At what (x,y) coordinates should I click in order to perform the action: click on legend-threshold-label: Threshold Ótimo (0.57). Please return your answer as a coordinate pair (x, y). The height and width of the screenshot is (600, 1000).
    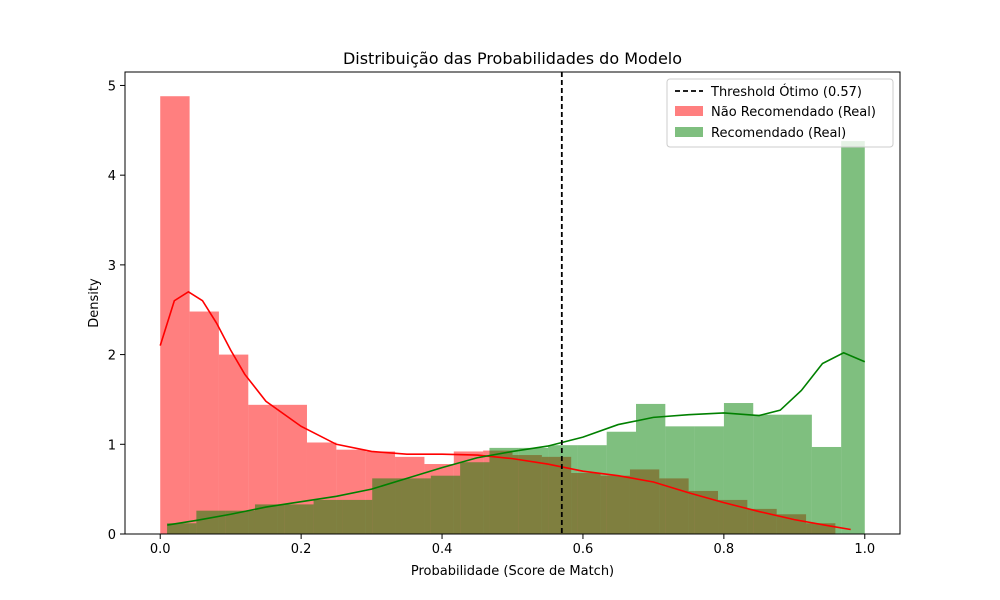
    Looking at the image, I should click on (786, 92).